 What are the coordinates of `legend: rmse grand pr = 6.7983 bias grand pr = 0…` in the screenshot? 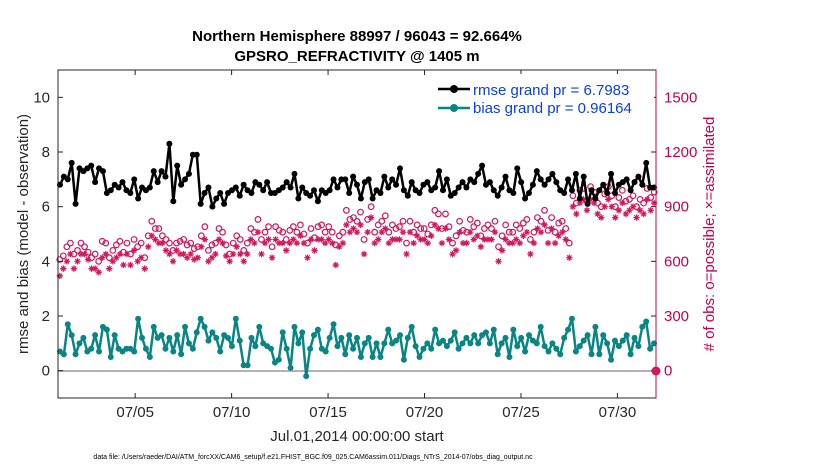 It's located at (543, 96).